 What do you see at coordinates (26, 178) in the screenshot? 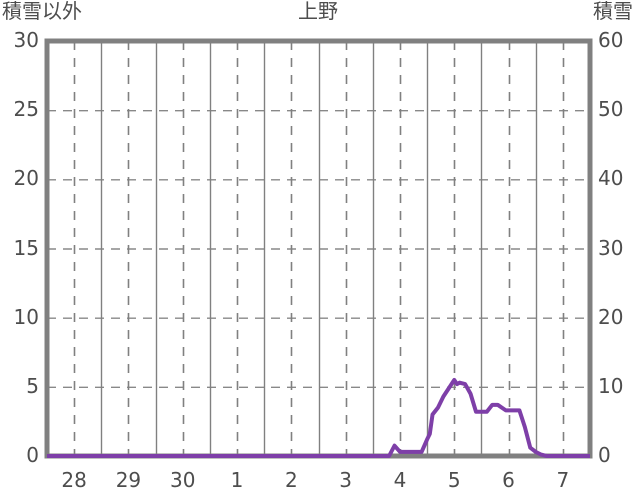
I see `y-axis-left-tick-label: 20` at bounding box center [26, 178].